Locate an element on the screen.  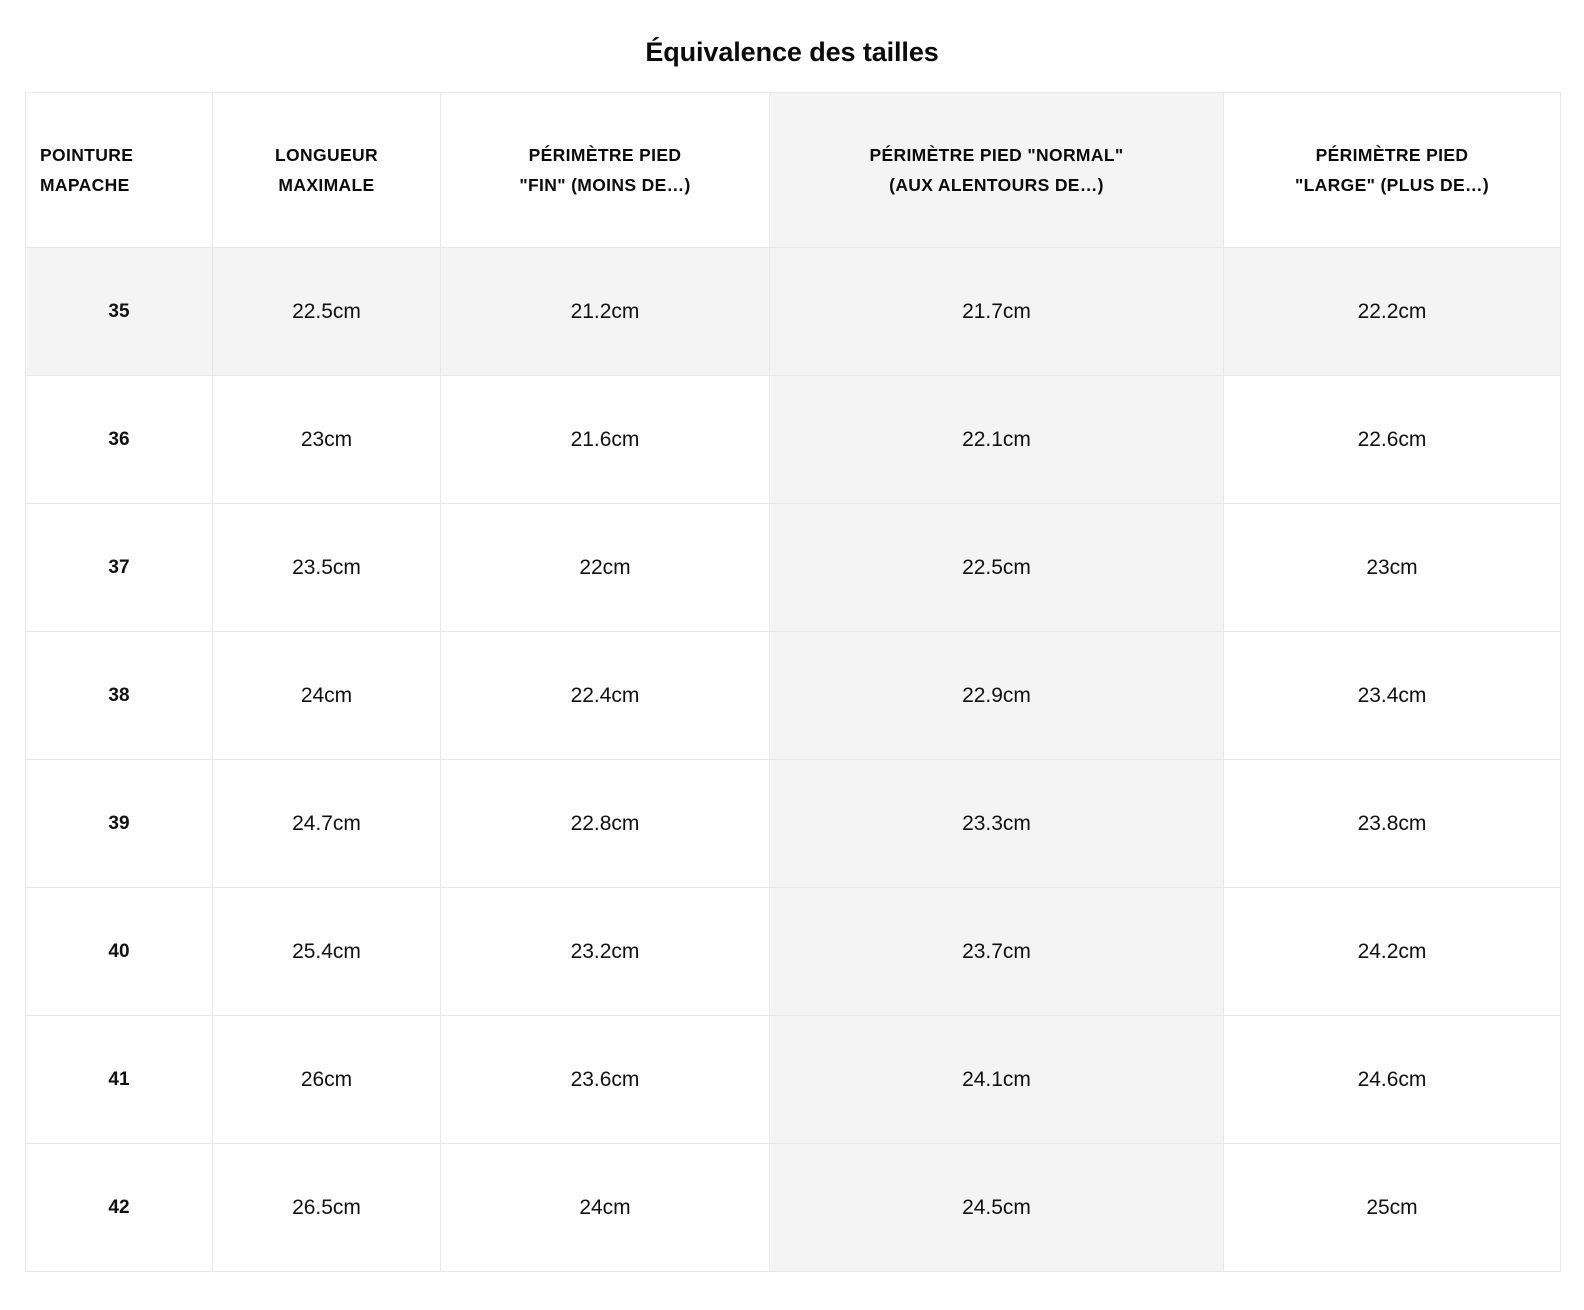
cell-longueur: 23.5cm is located at coordinates (326, 568).